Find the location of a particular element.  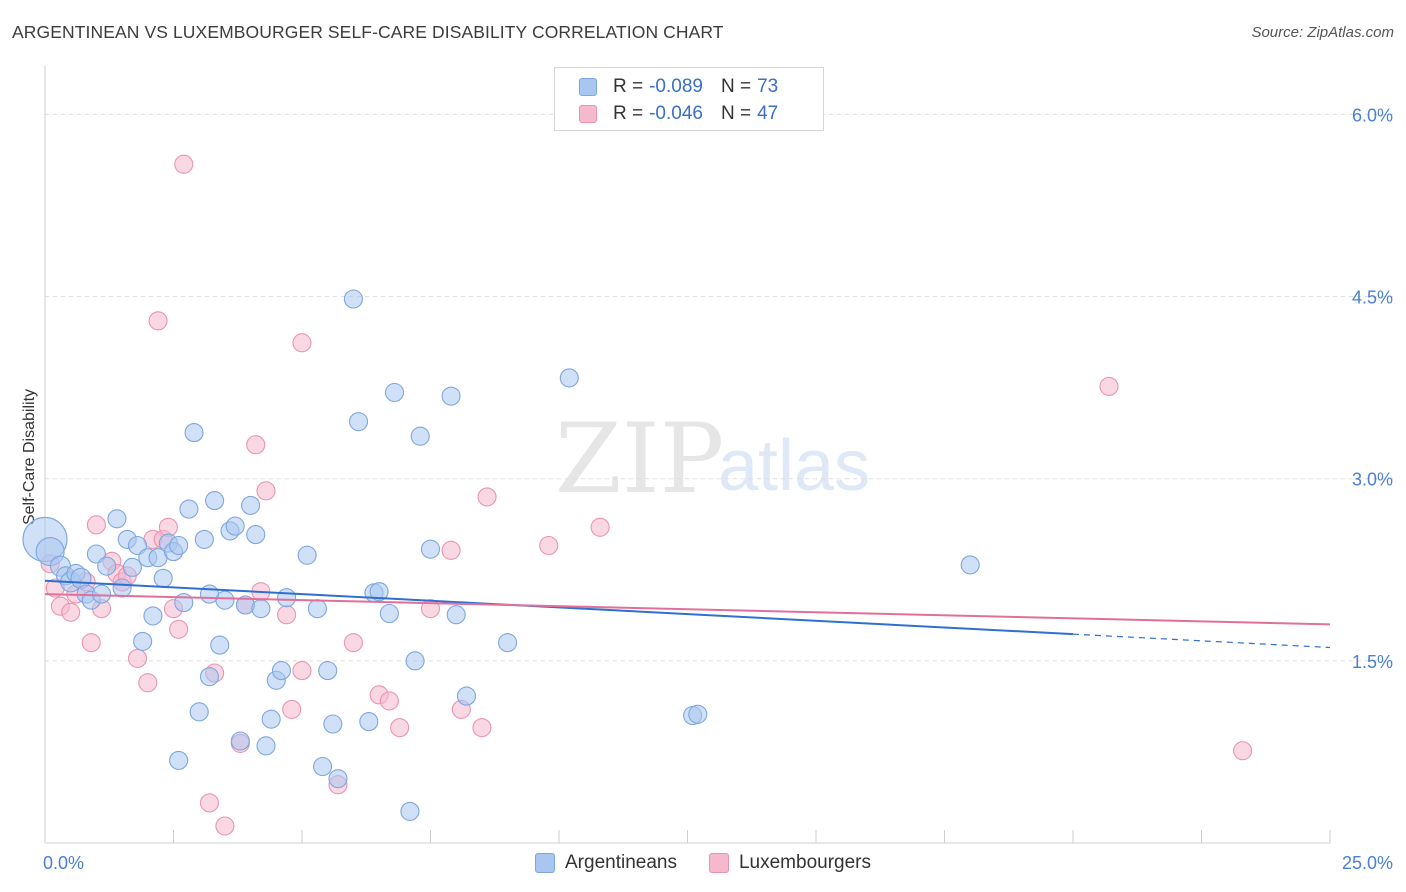

legend-swatch-pink is located at coordinates (588, 114).